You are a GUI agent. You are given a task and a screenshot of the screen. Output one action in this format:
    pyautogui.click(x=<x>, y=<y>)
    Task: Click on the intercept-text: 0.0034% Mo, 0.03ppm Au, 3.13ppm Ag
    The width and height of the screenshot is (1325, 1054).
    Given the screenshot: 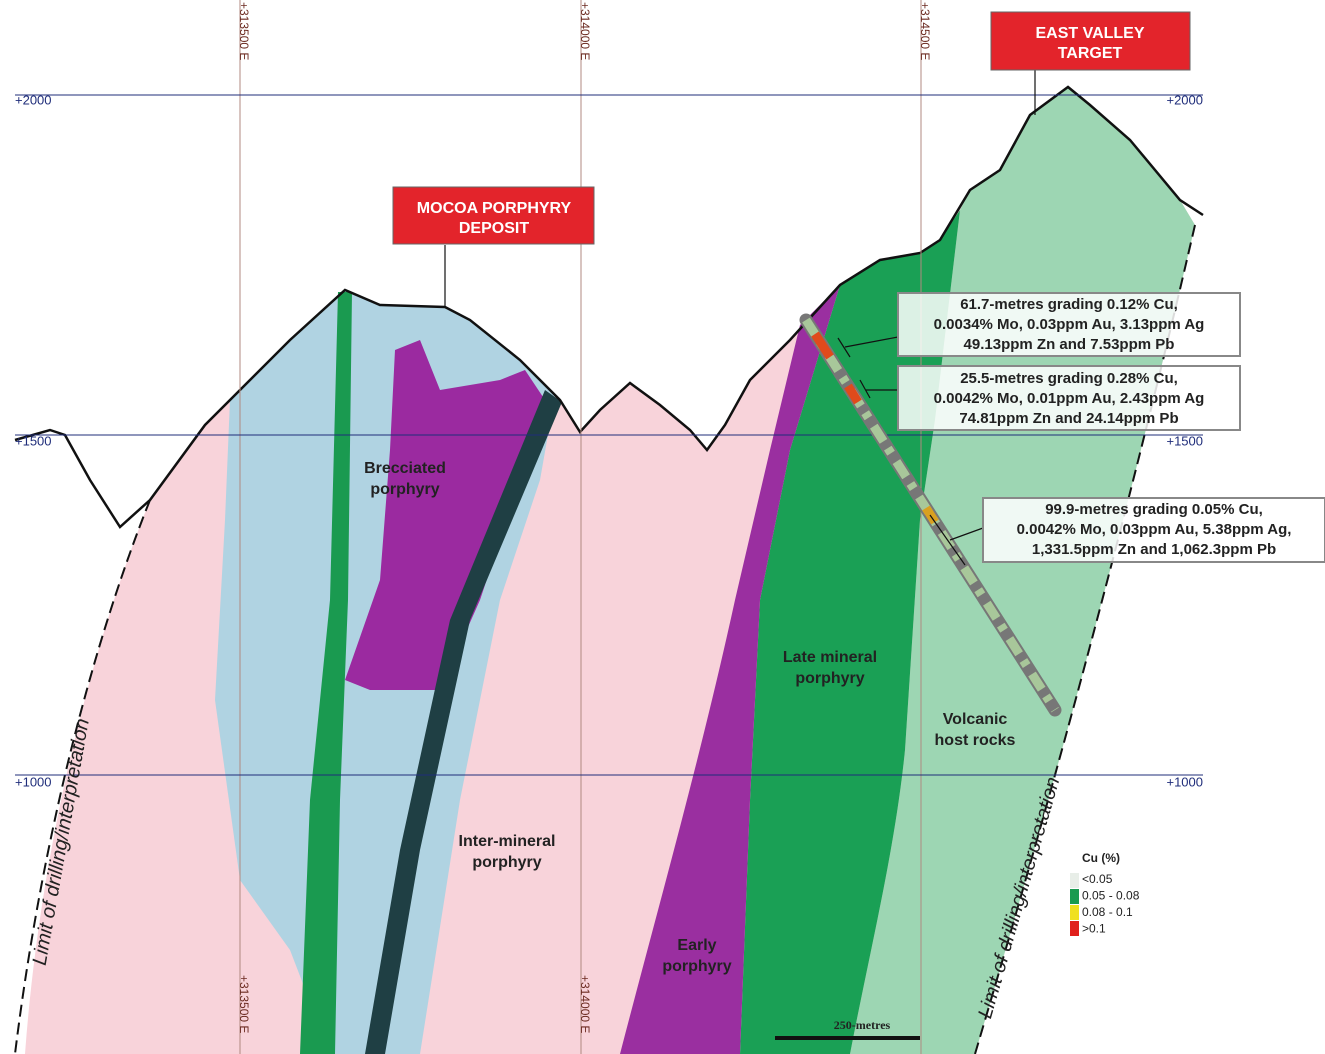 What is the action you would take?
    pyautogui.click(x=1069, y=324)
    